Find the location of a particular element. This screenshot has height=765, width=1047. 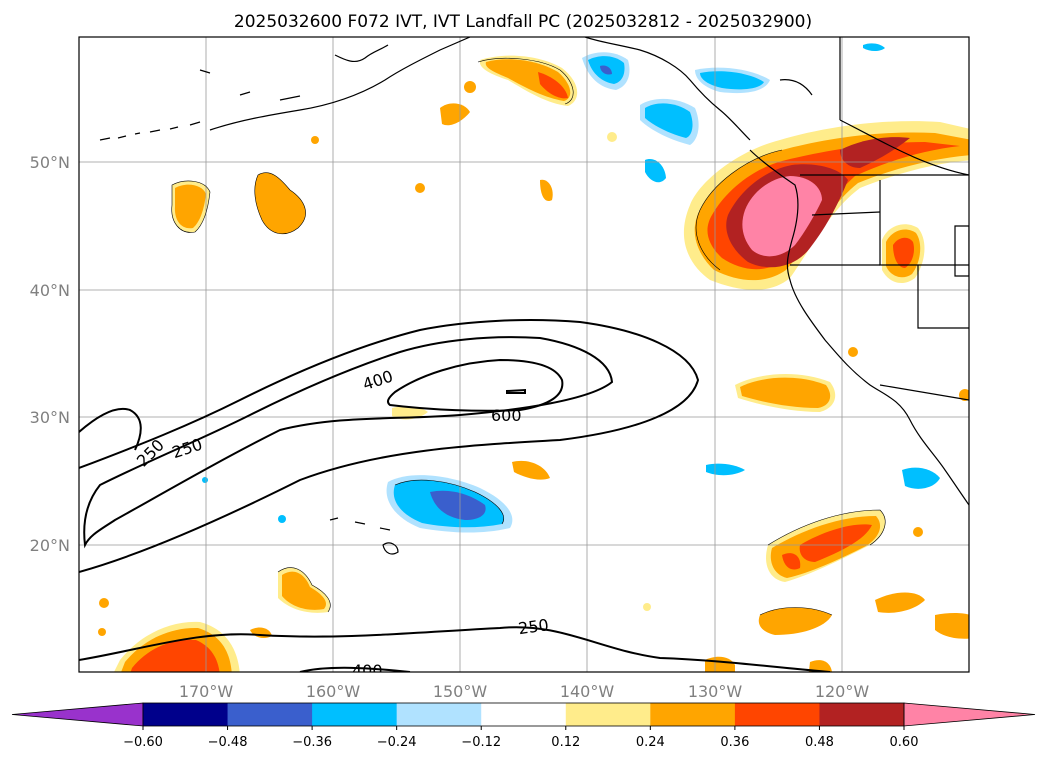

colorbar-tick-label: 0.48 is located at coordinates (819, 742).